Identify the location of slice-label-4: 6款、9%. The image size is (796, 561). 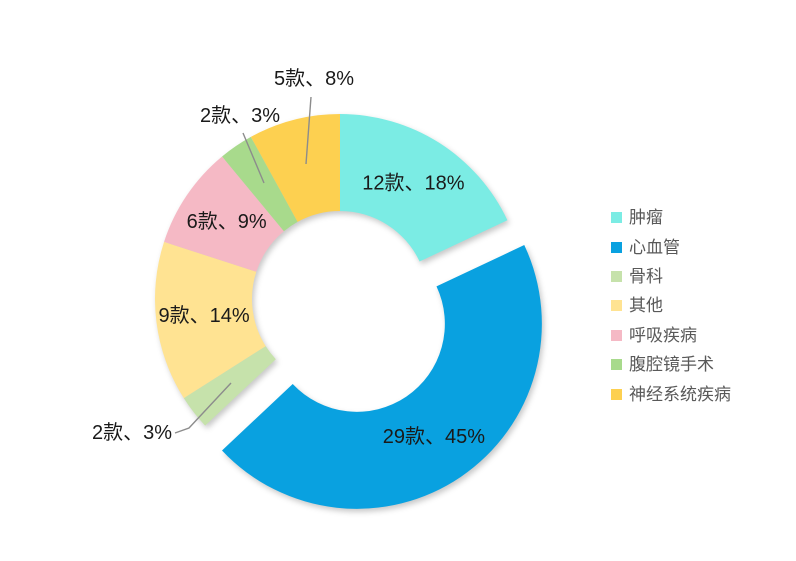
(227, 221).